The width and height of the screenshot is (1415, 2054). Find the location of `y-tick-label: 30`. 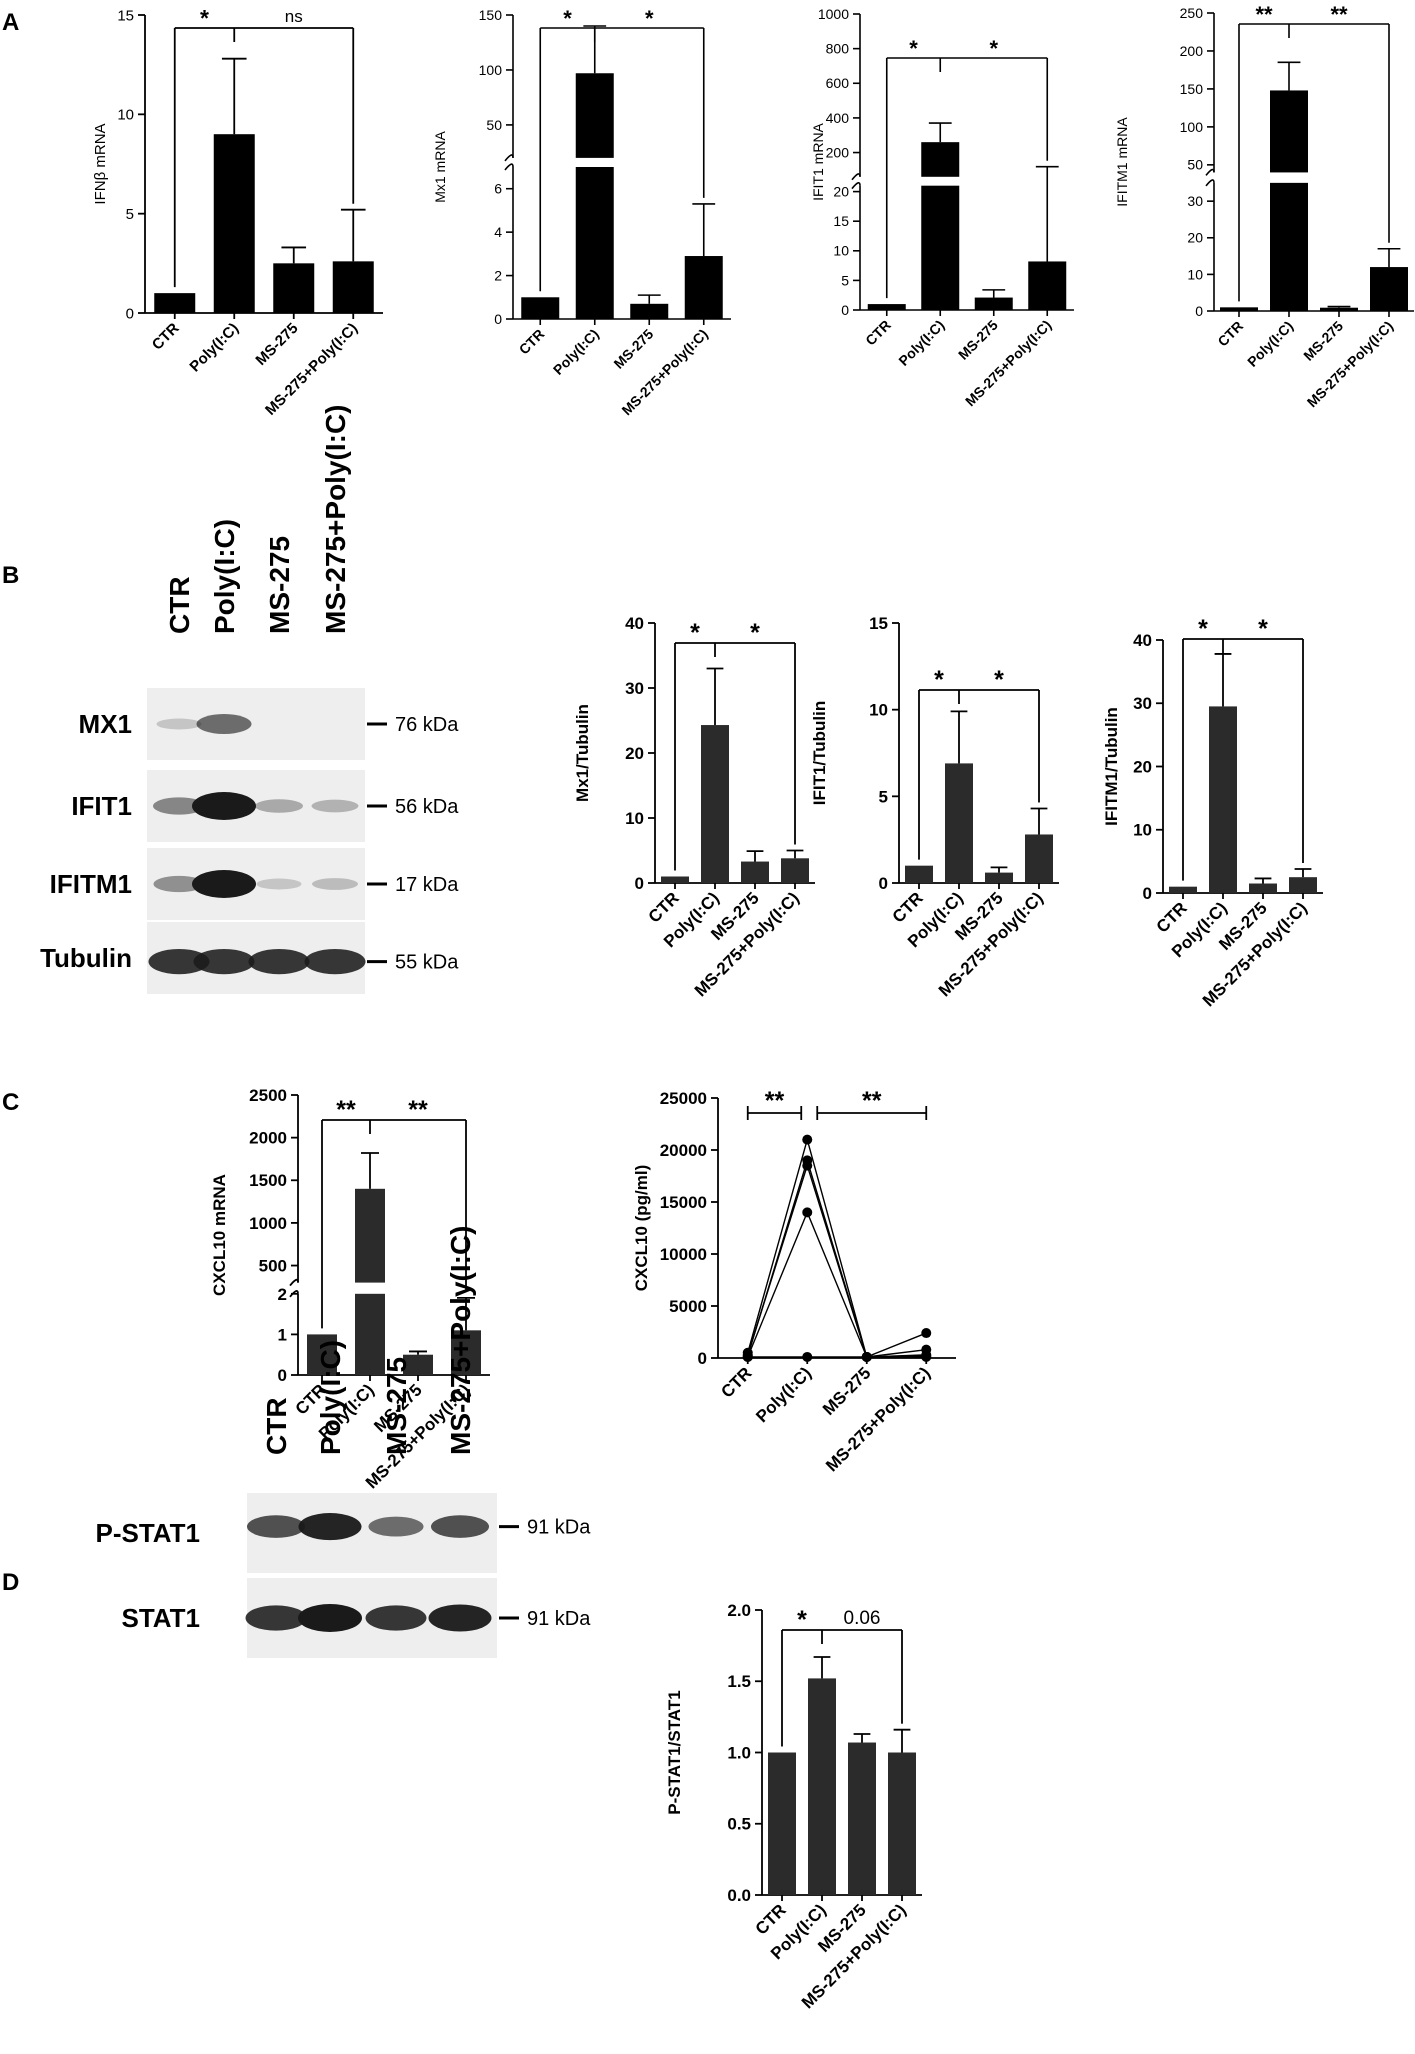

y-tick-label: 30 is located at coordinates (1142, 703).